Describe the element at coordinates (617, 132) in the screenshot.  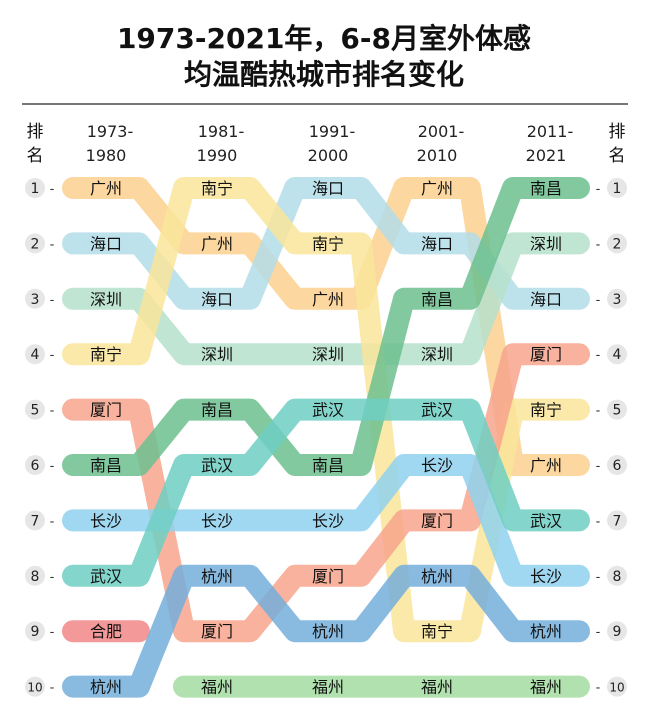
I see `rank-label-right-1: 排` at that location.